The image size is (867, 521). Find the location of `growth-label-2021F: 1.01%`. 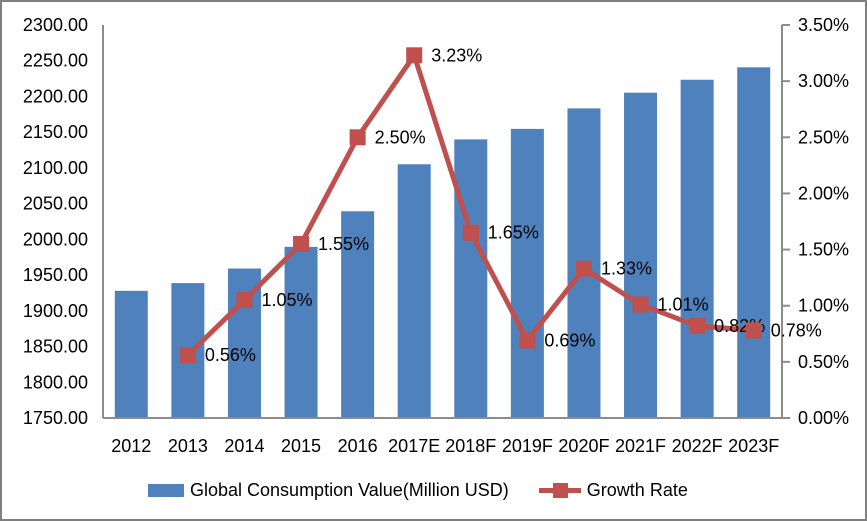

growth-label-2021F: 1.01% is located at coordinates (683, 305).